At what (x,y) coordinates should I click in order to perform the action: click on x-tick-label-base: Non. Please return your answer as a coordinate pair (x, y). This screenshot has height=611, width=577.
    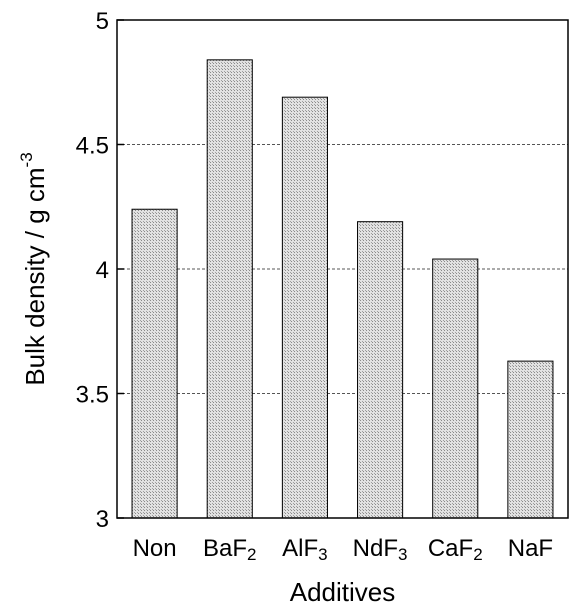
    Looking at the image, I should click on (155, 548).